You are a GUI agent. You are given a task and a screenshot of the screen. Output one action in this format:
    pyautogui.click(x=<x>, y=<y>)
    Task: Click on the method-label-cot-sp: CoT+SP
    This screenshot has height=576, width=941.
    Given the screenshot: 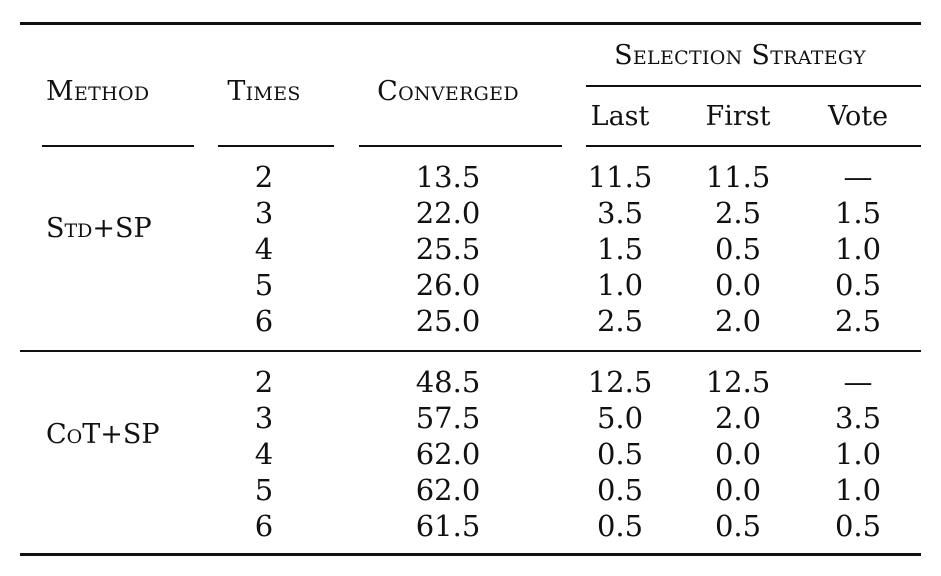 What is the action you would take?
    pyautogui.click(x=103, y=434)
    